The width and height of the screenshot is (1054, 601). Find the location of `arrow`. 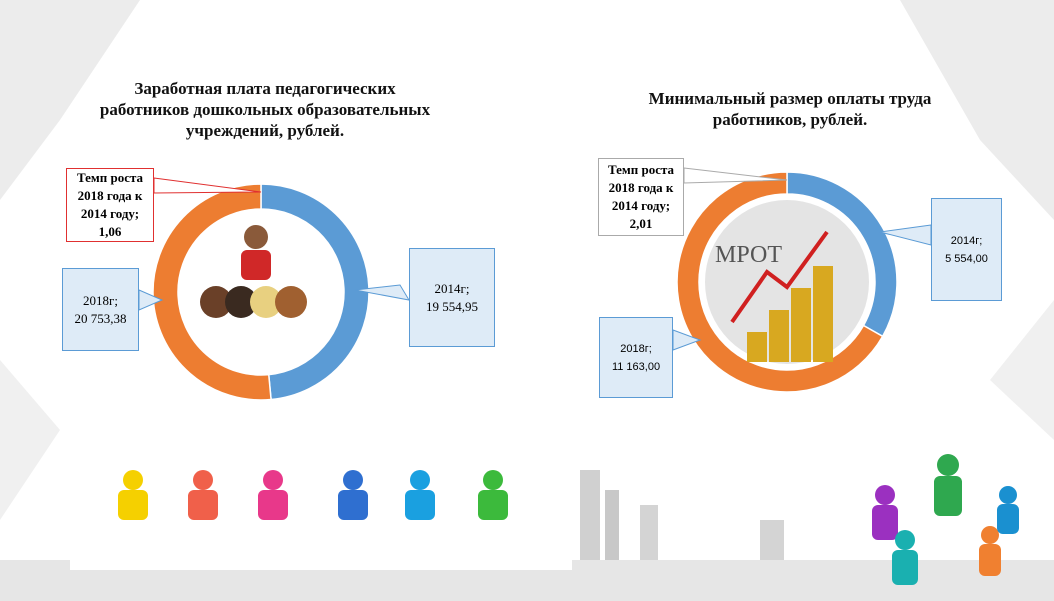

arrow is located at coordinates (779, 277).